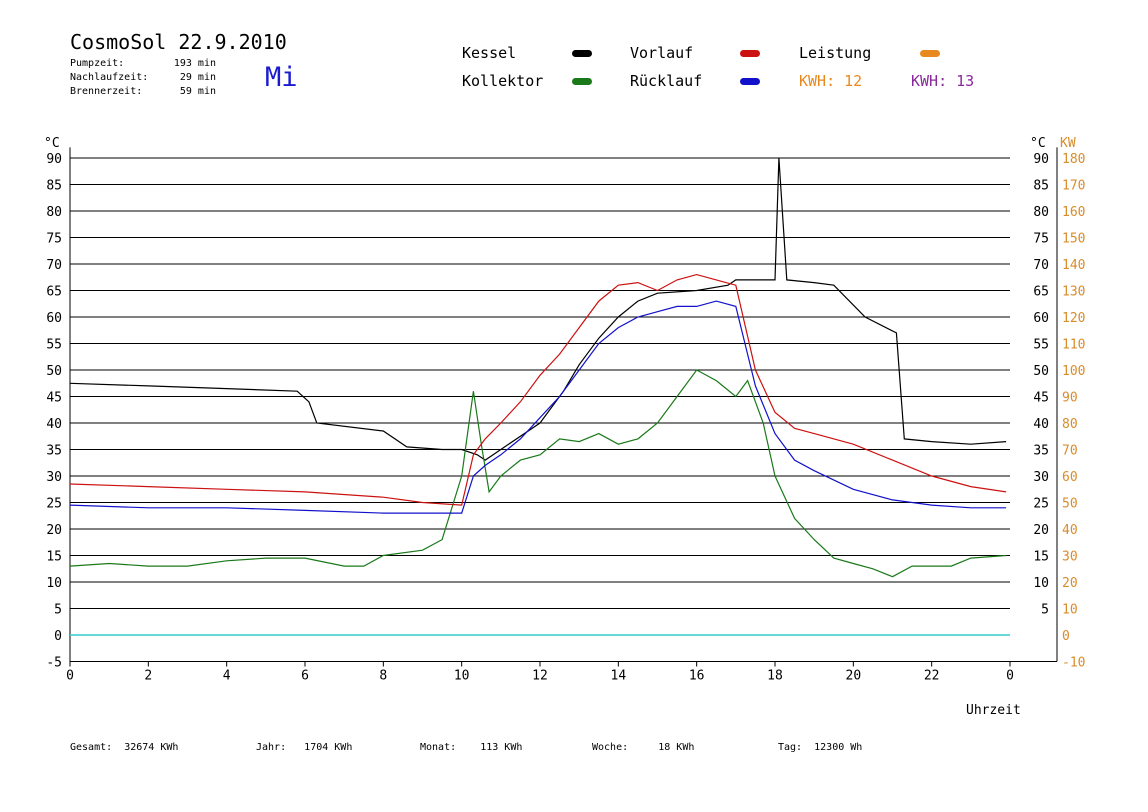 Image resolution: width=1148 pixels, height=812 pixels. I want to click on y-tick-label-right-c: 60, so click(1041, 318).